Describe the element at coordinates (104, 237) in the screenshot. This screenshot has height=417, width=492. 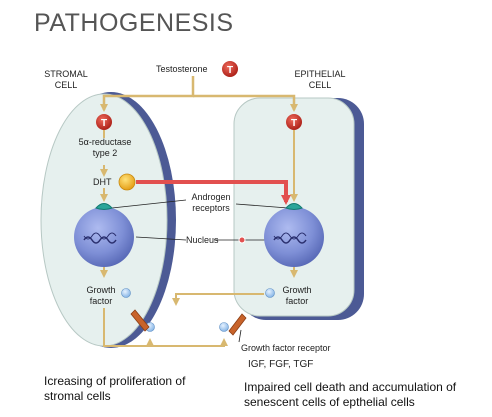
I see `stromal-nucleus` at that location.